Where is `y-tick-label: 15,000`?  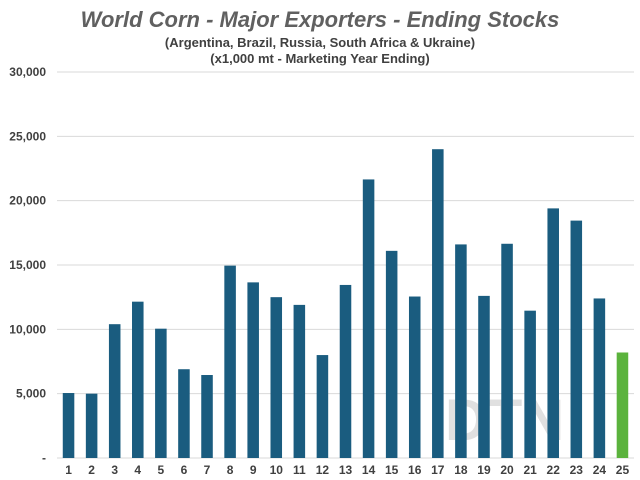 y-tick-label: 15,000 is located at coordinates (27, 265).